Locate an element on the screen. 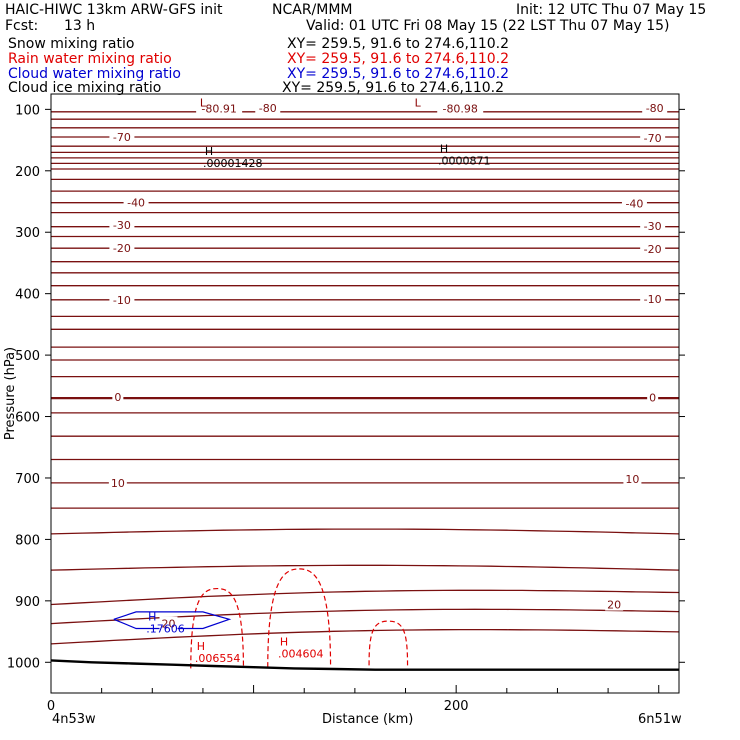 The height and width of the screenshot is (740, 740). legend-cloud-ice-label: Cloud ice mixing ratio is located at coordinates (85, 88).